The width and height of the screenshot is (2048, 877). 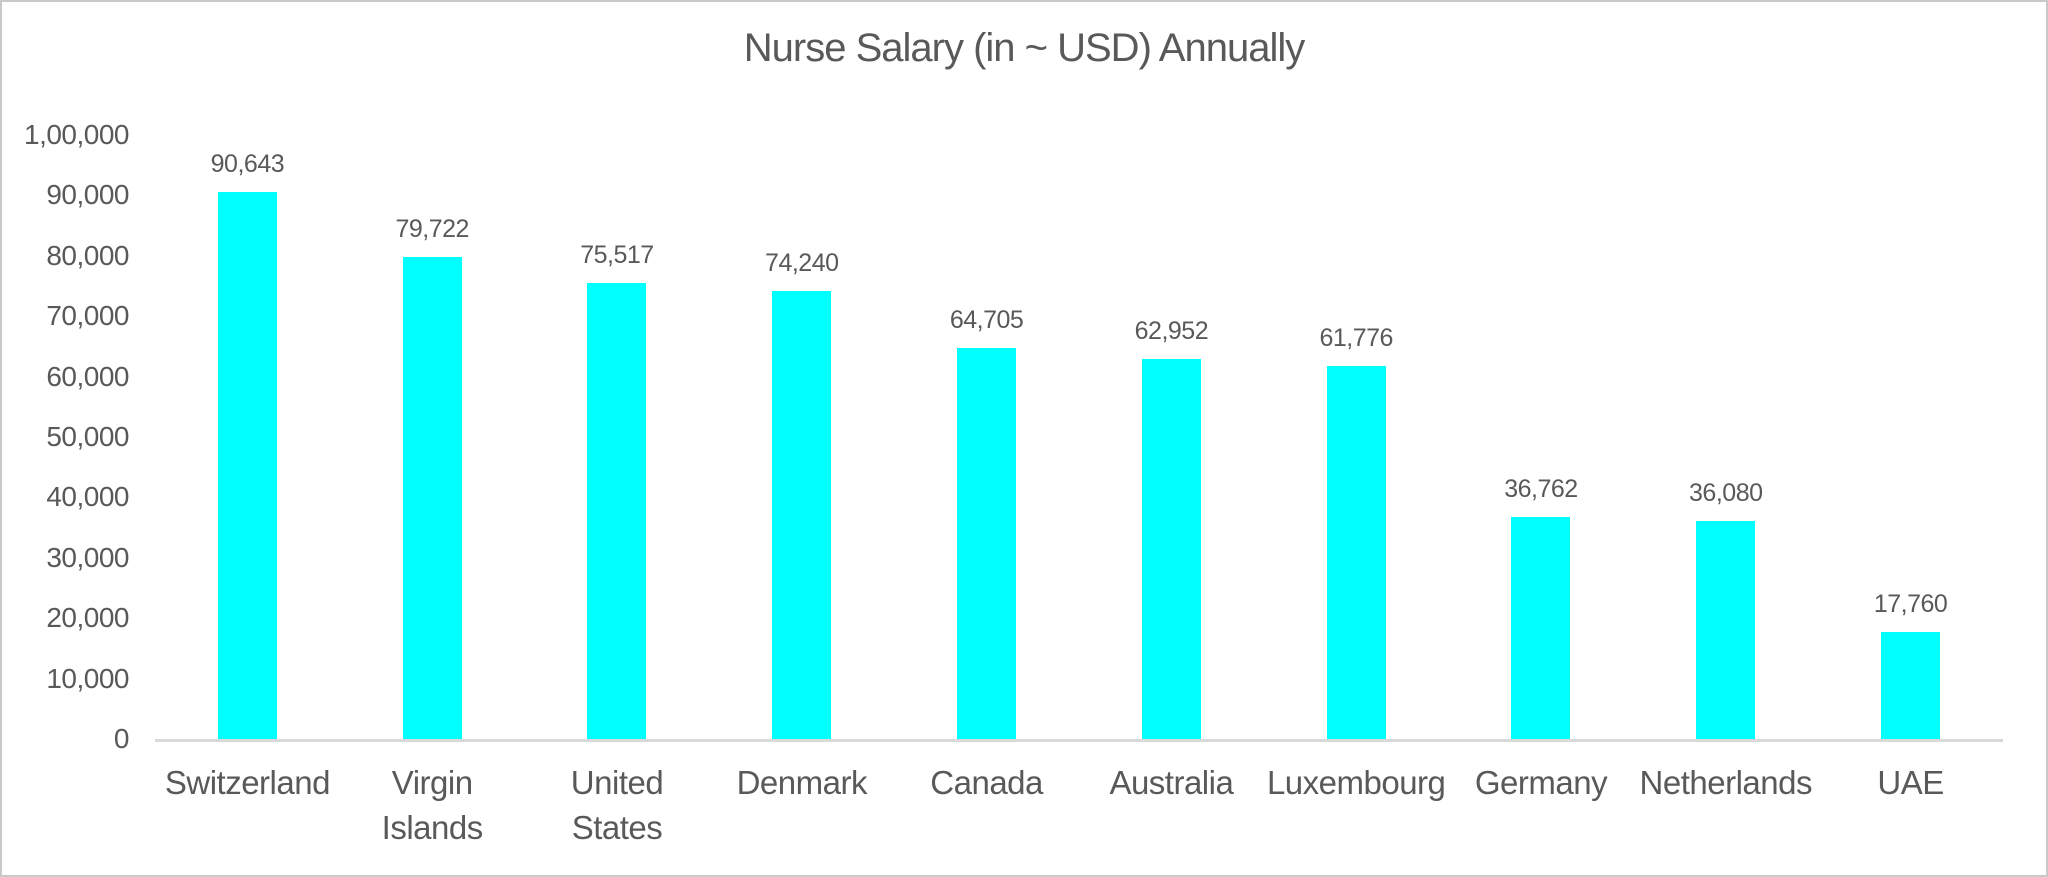 What do you see at coordinates (87, 678) in the screenshot?
I see `y-tick-label: 10,000` at bounding box center [87, 678].